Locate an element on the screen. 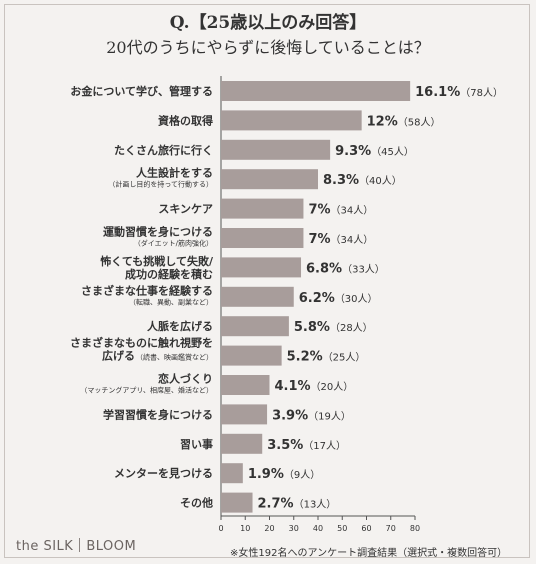  brand-divider is located at coordinates (80, 545).